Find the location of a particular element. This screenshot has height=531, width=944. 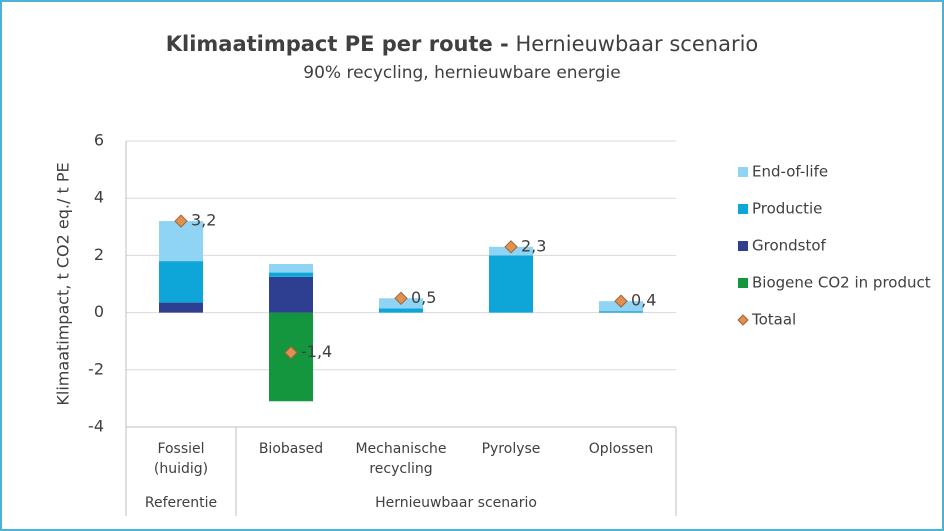

x-tick-label: Fossiel (huidig) is located at coordinates (181, 459).